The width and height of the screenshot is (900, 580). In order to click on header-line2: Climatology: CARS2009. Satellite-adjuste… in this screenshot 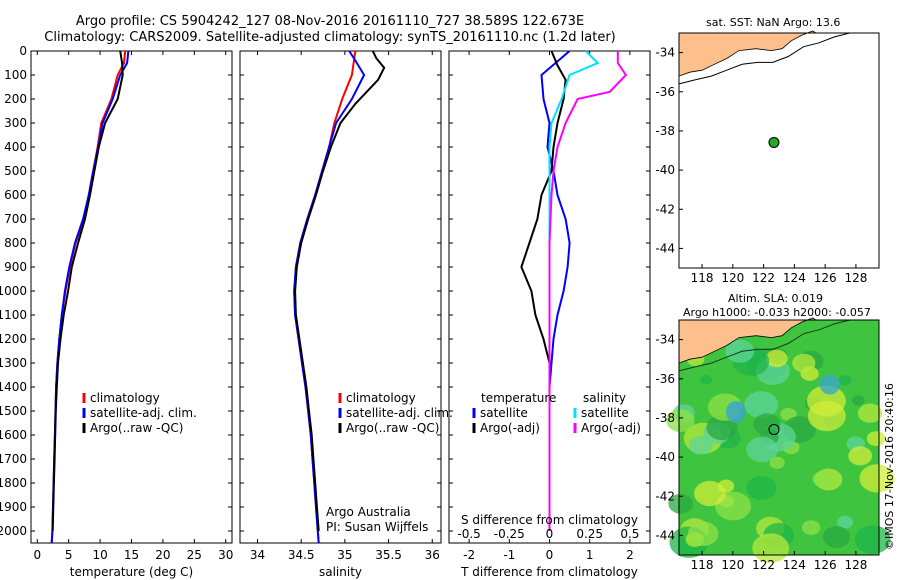, I will do `click(330, 37)`.